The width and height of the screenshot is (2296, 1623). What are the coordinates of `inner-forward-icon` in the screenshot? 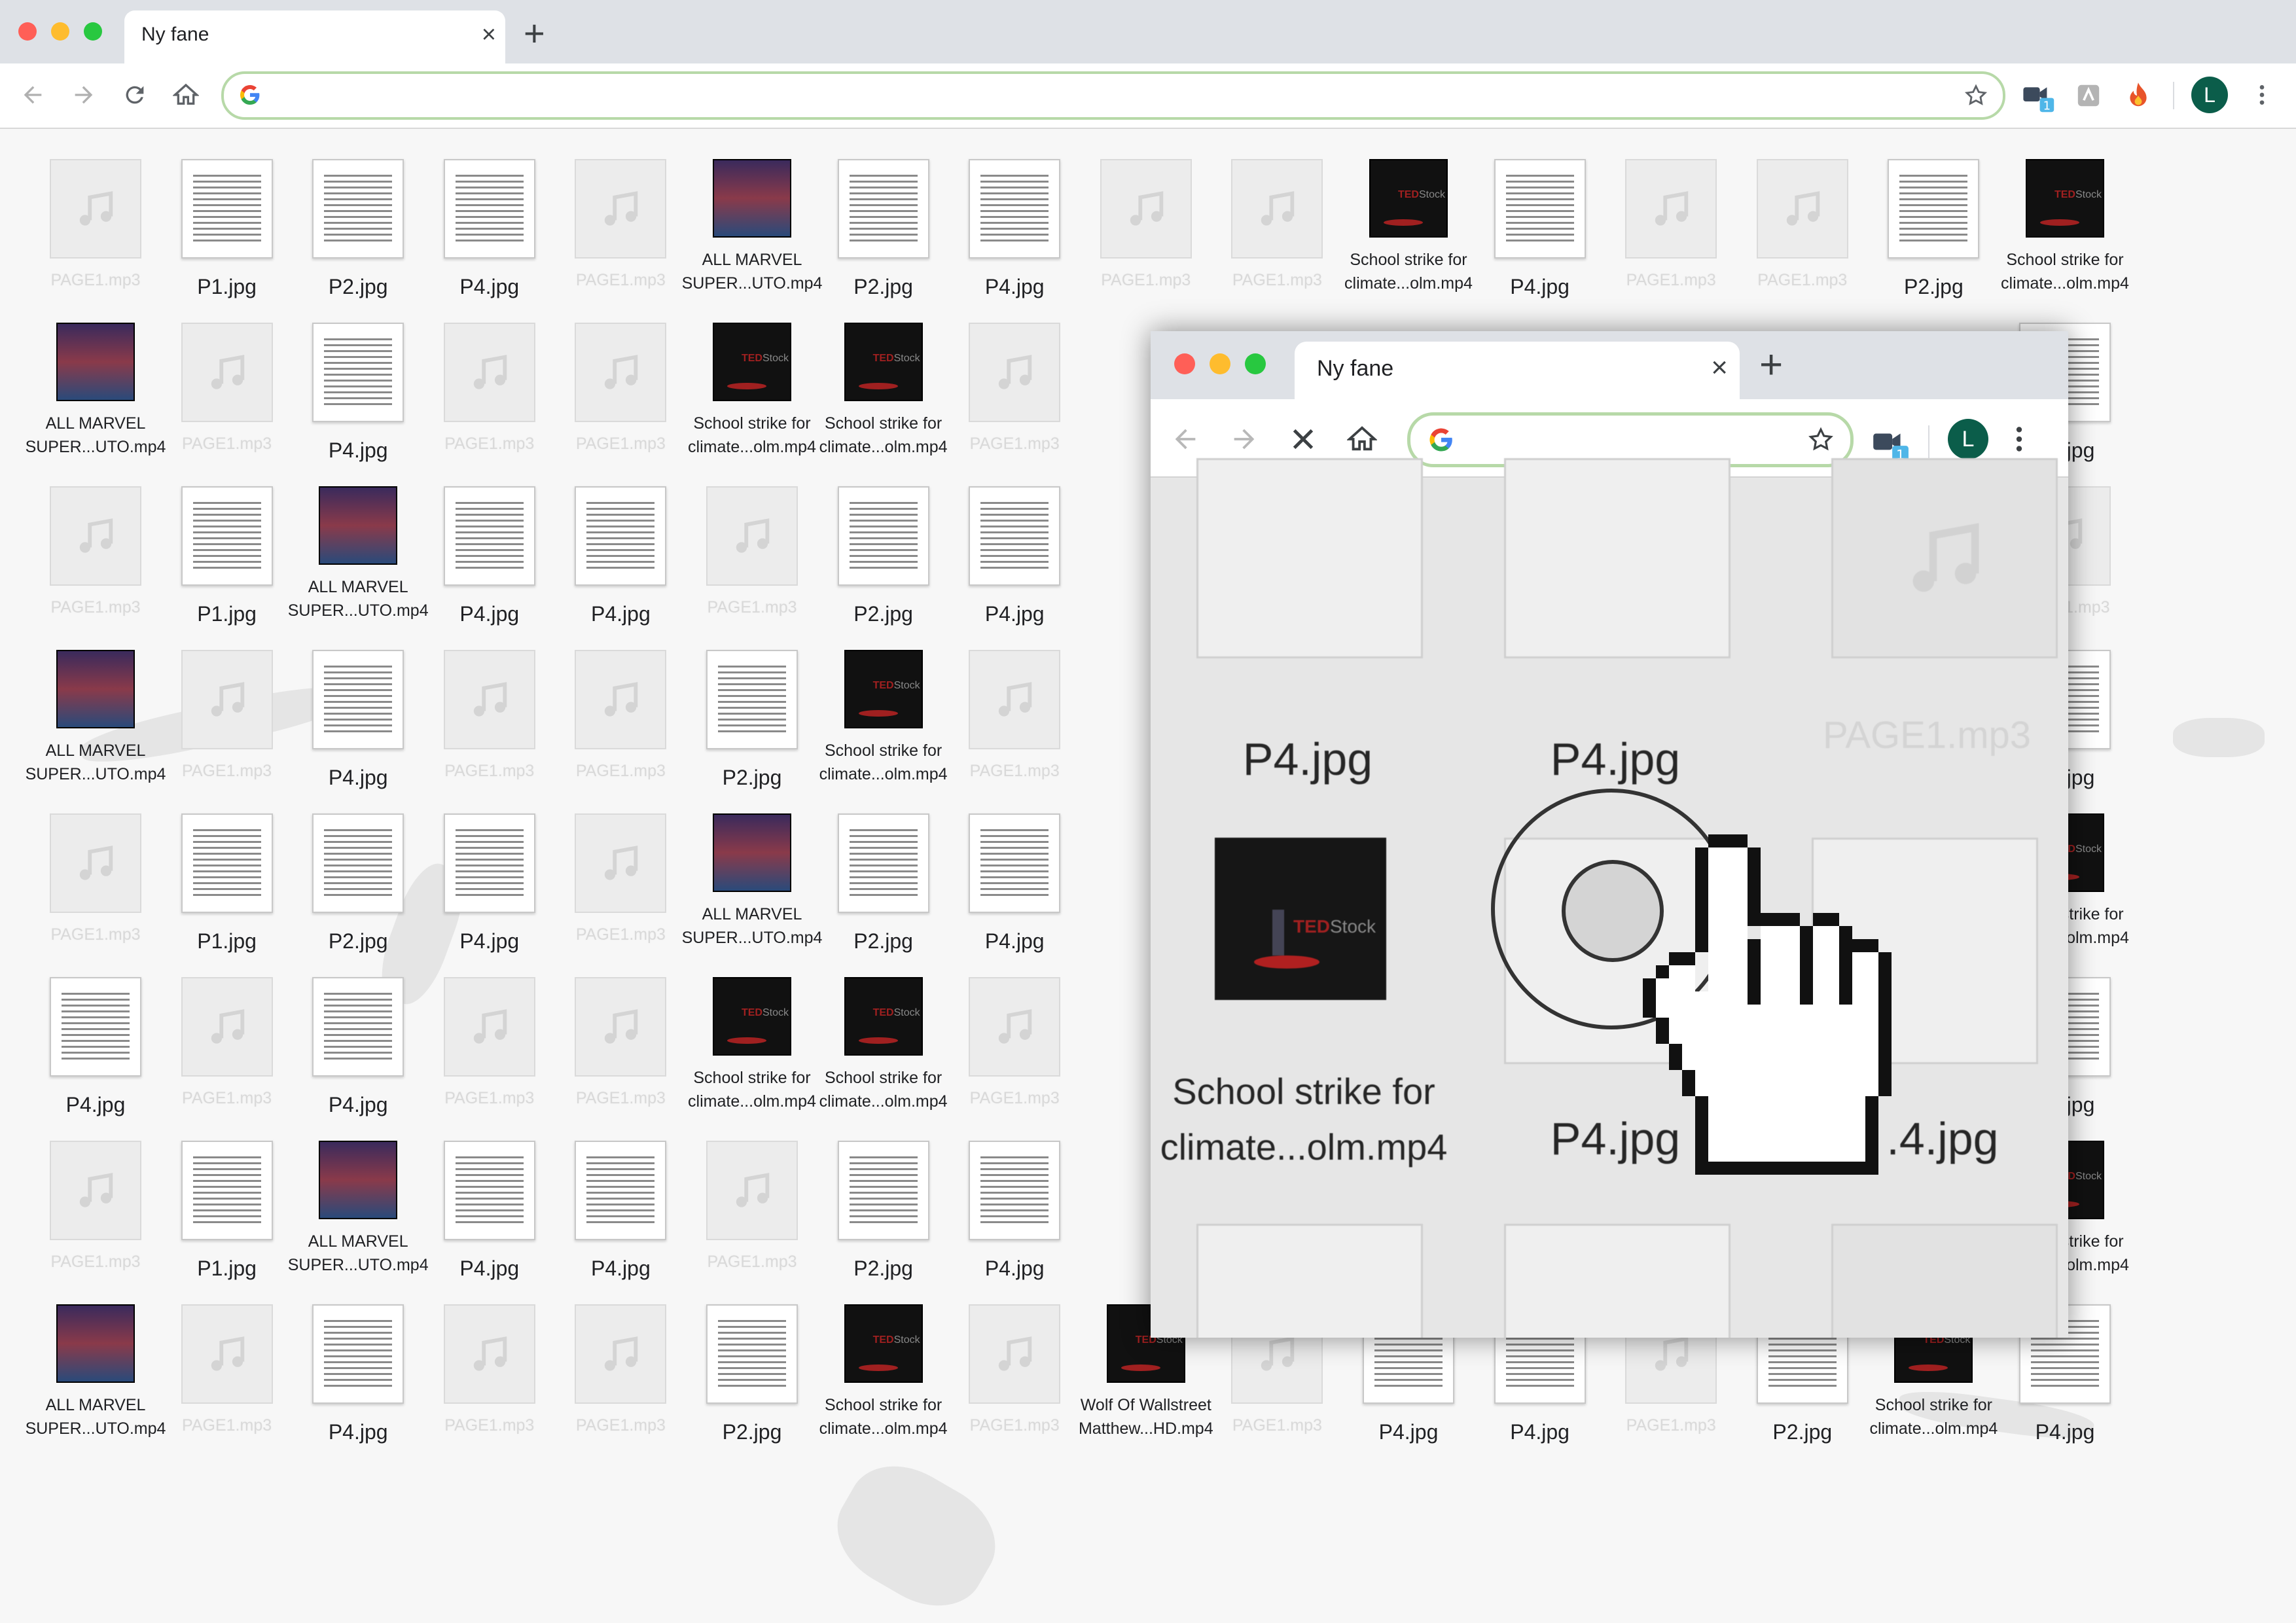 It's located at (1244, 439).